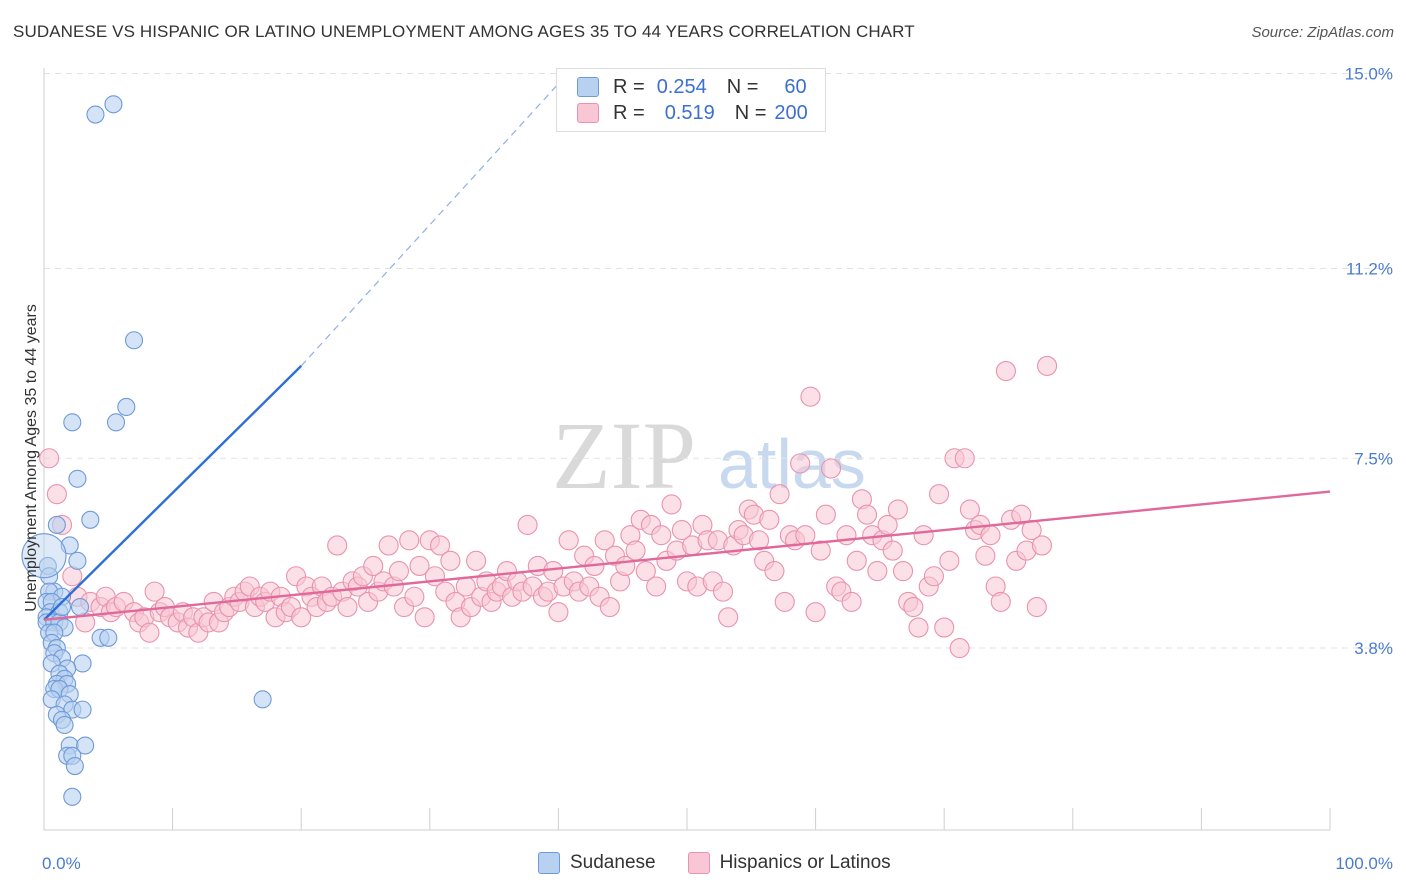 This screenshot has width=1406, height=892. I want to click on series-swatch-hispanic, so click(698, 863).